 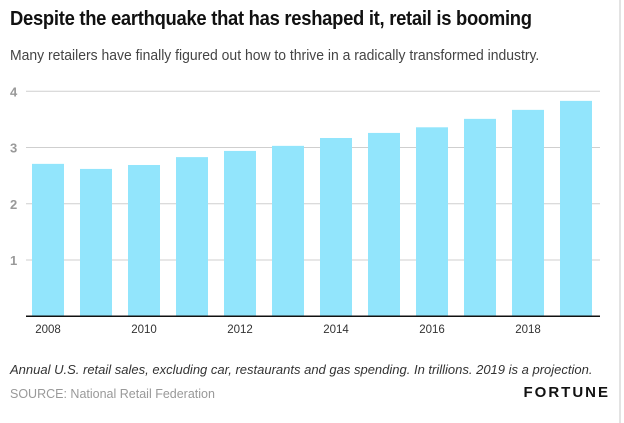 I want to click on chart-source: SOURCE: National Retail Federation, so click(x=112, y=394).